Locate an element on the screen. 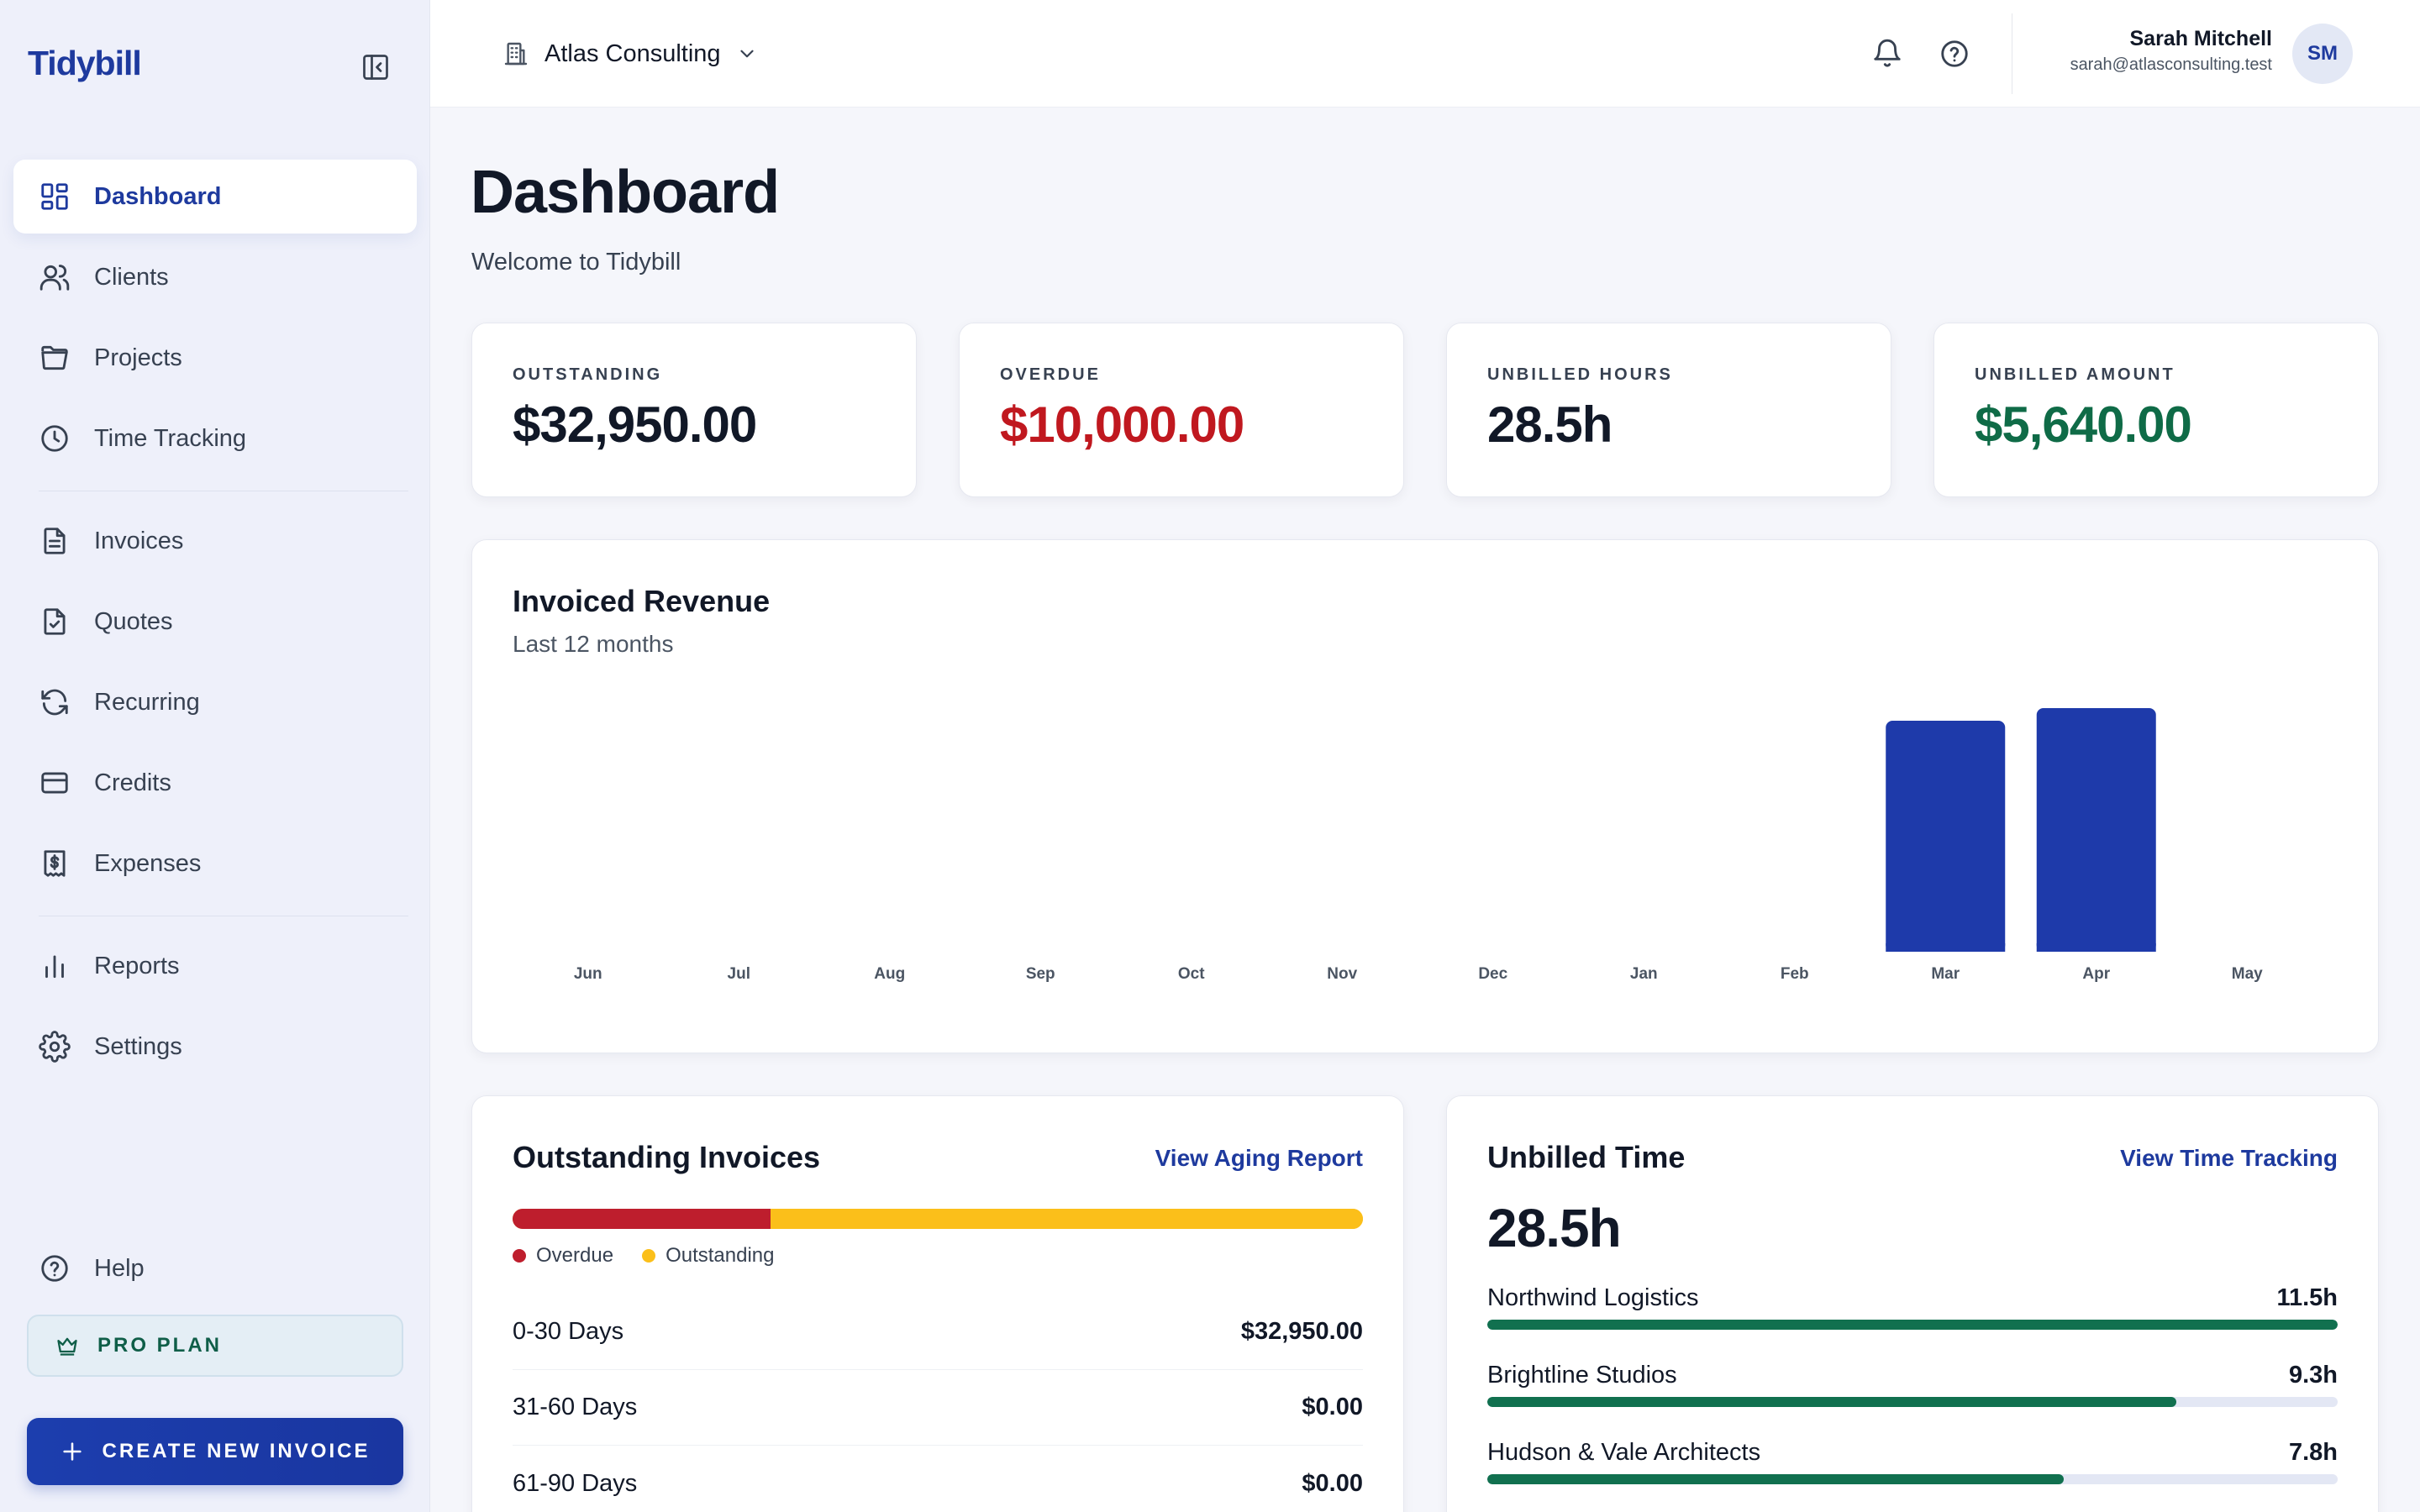 This screenshot has width=2420, height=1512. revenue-bar-apr is located at coordinates (2096, 830).